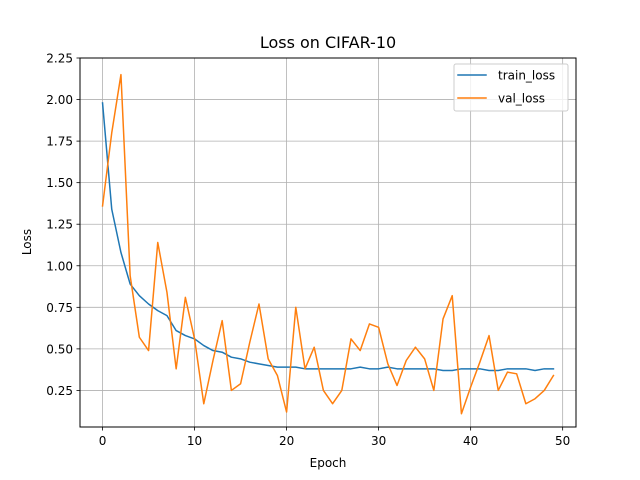  What do you see at coordinates (511, 87) in the screenshot?
I see `legend: train_loss val_loss` at bounding box center [511, 87].